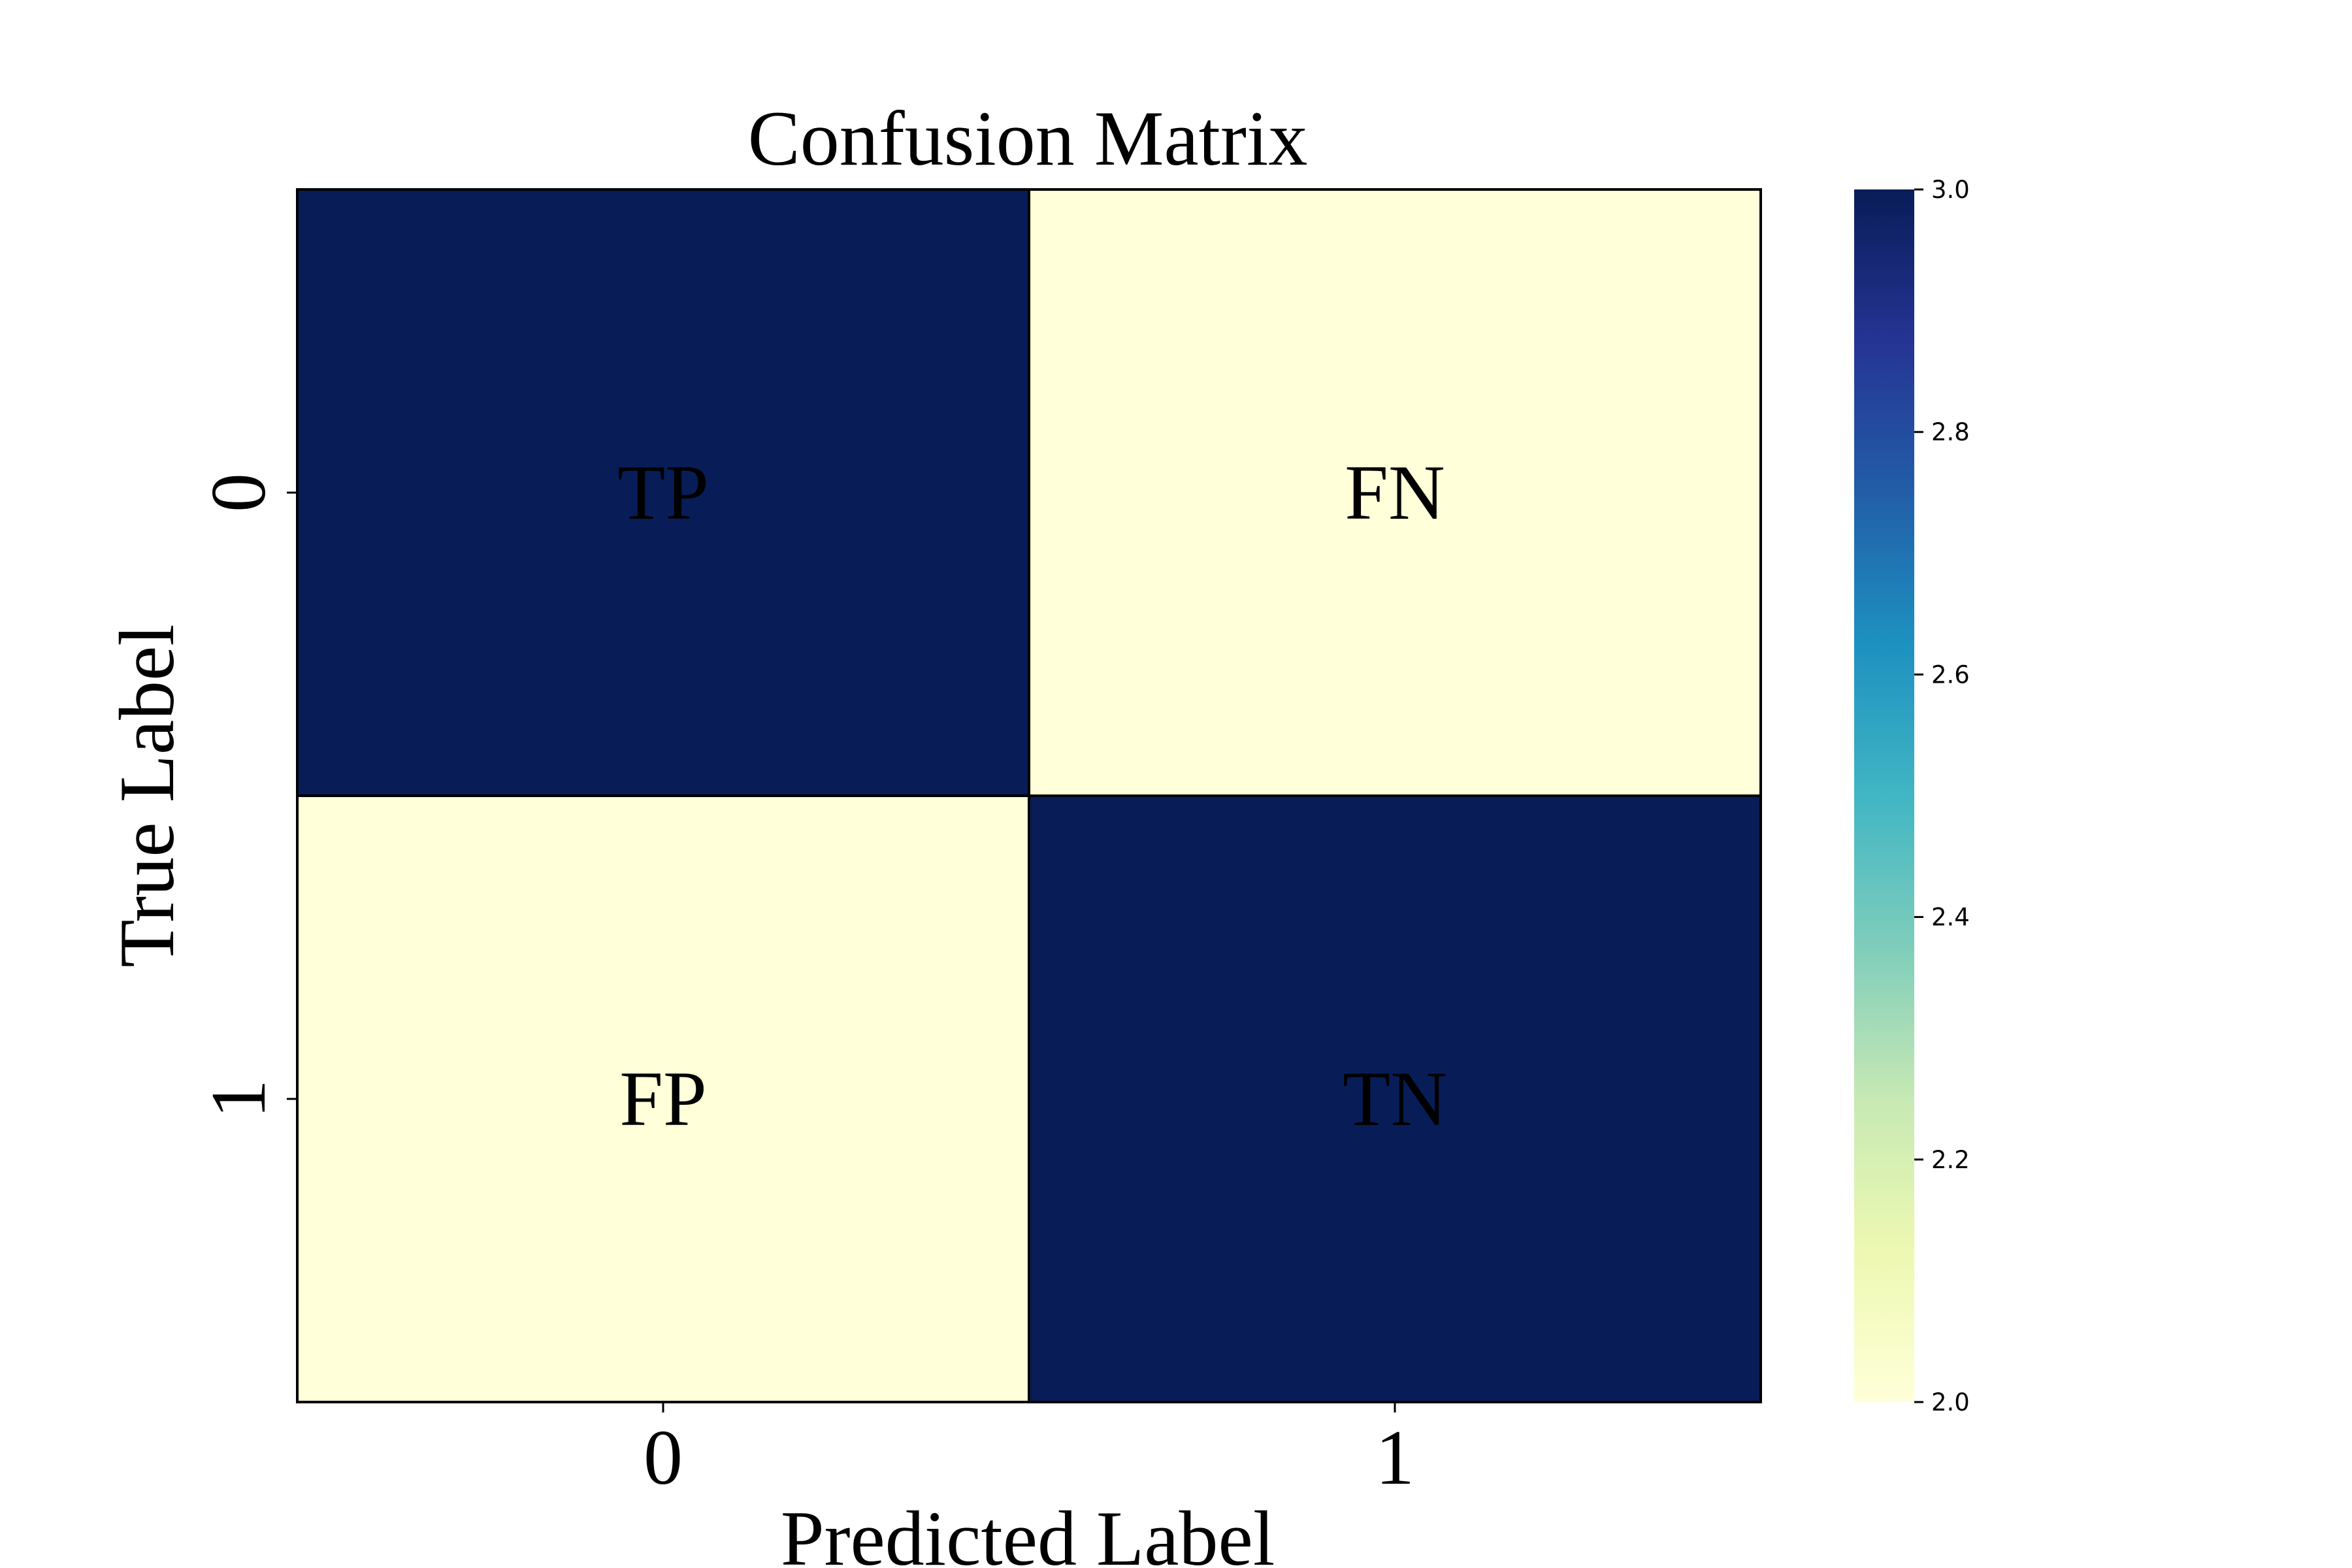 This screenshot has width=2352, height=1568. Describe the element at coordinates (1950, 1160) in the screenshot. I see `colorbar-tick-label: 2.2` at that location.